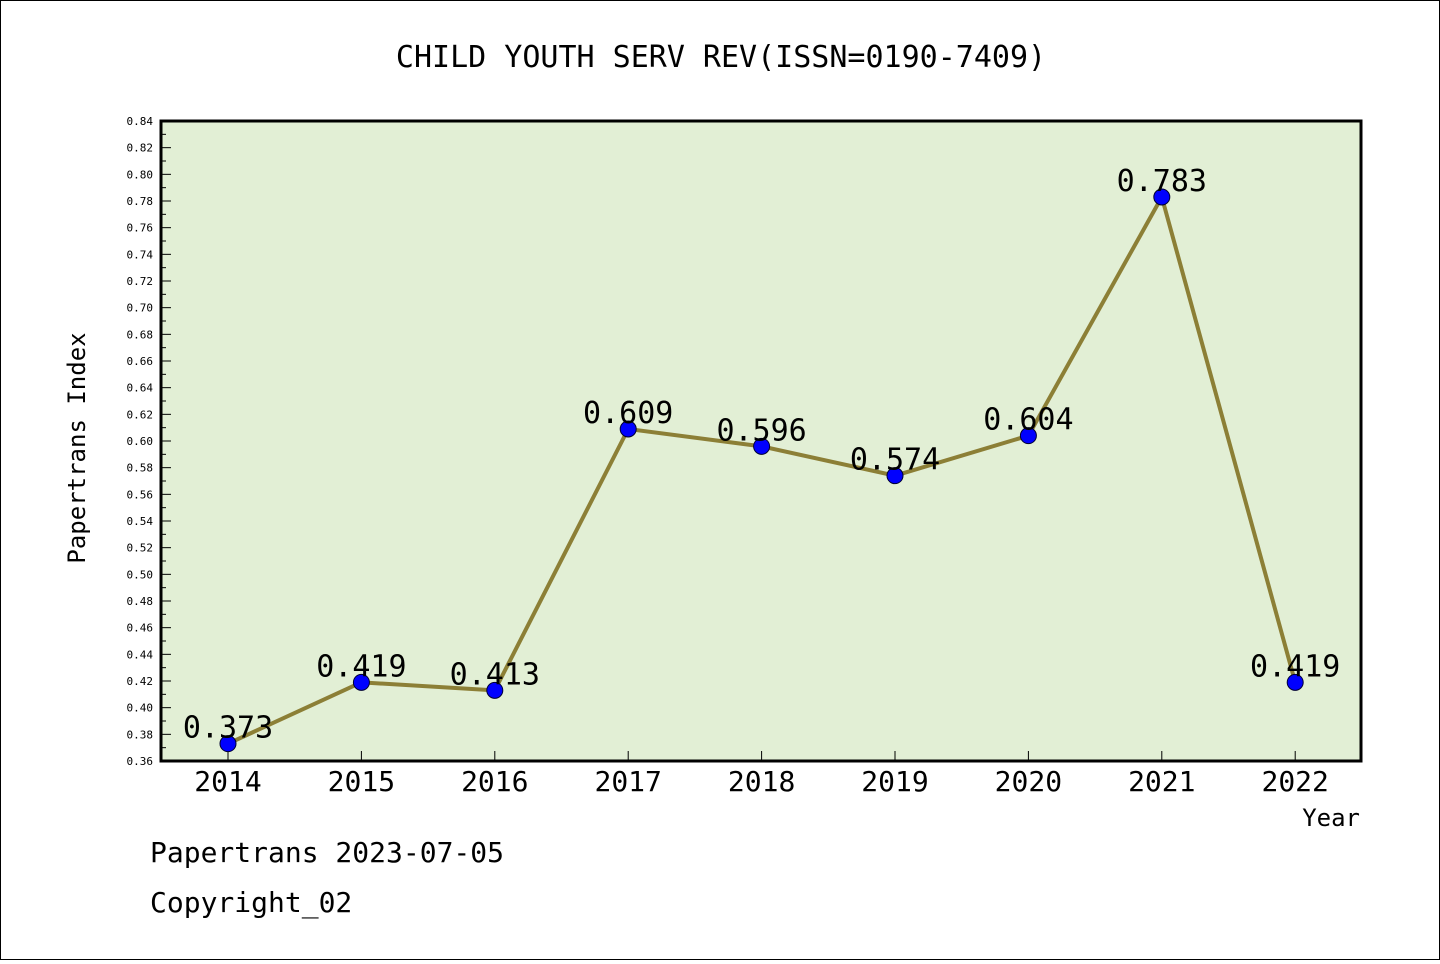 The height and width of the screenshot is (964, 1440). Describe the element at coordinates (140, 201) in the screenshot. I see `y-tick-label: 0.78` at that location.